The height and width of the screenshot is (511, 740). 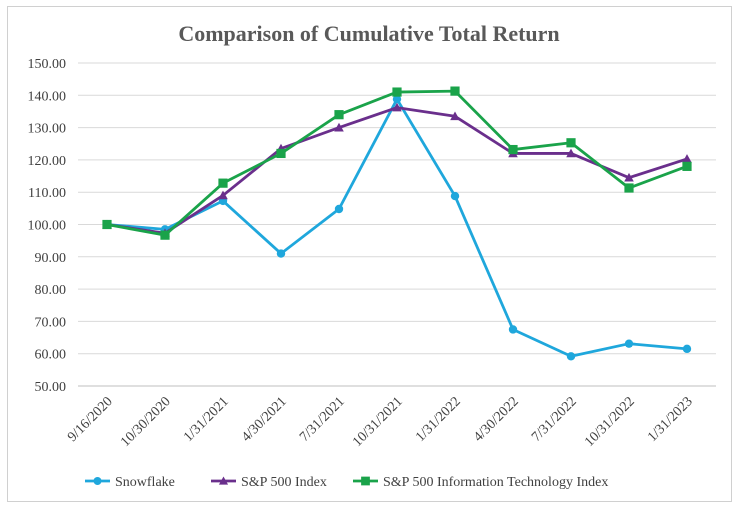 What do you see at coordinates (90, 419) in the screenshot?
I see `x-tick-label: 9/16/2020` at bounding box center [90, 419].